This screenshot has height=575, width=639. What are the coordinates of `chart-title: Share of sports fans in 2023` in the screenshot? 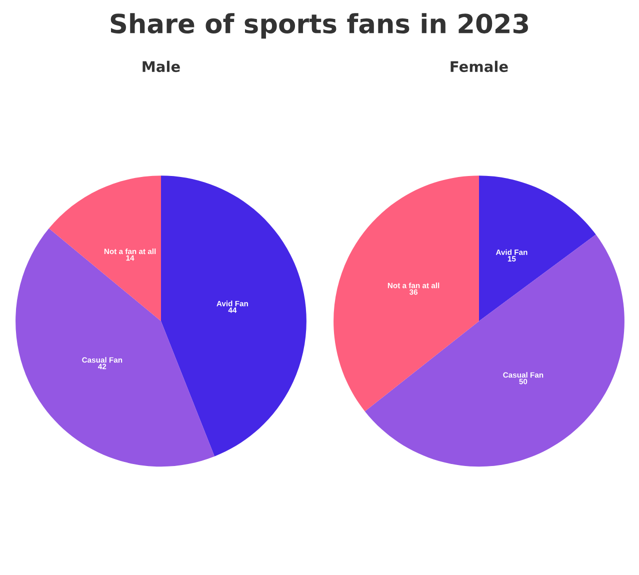 It's located at (319, 26).